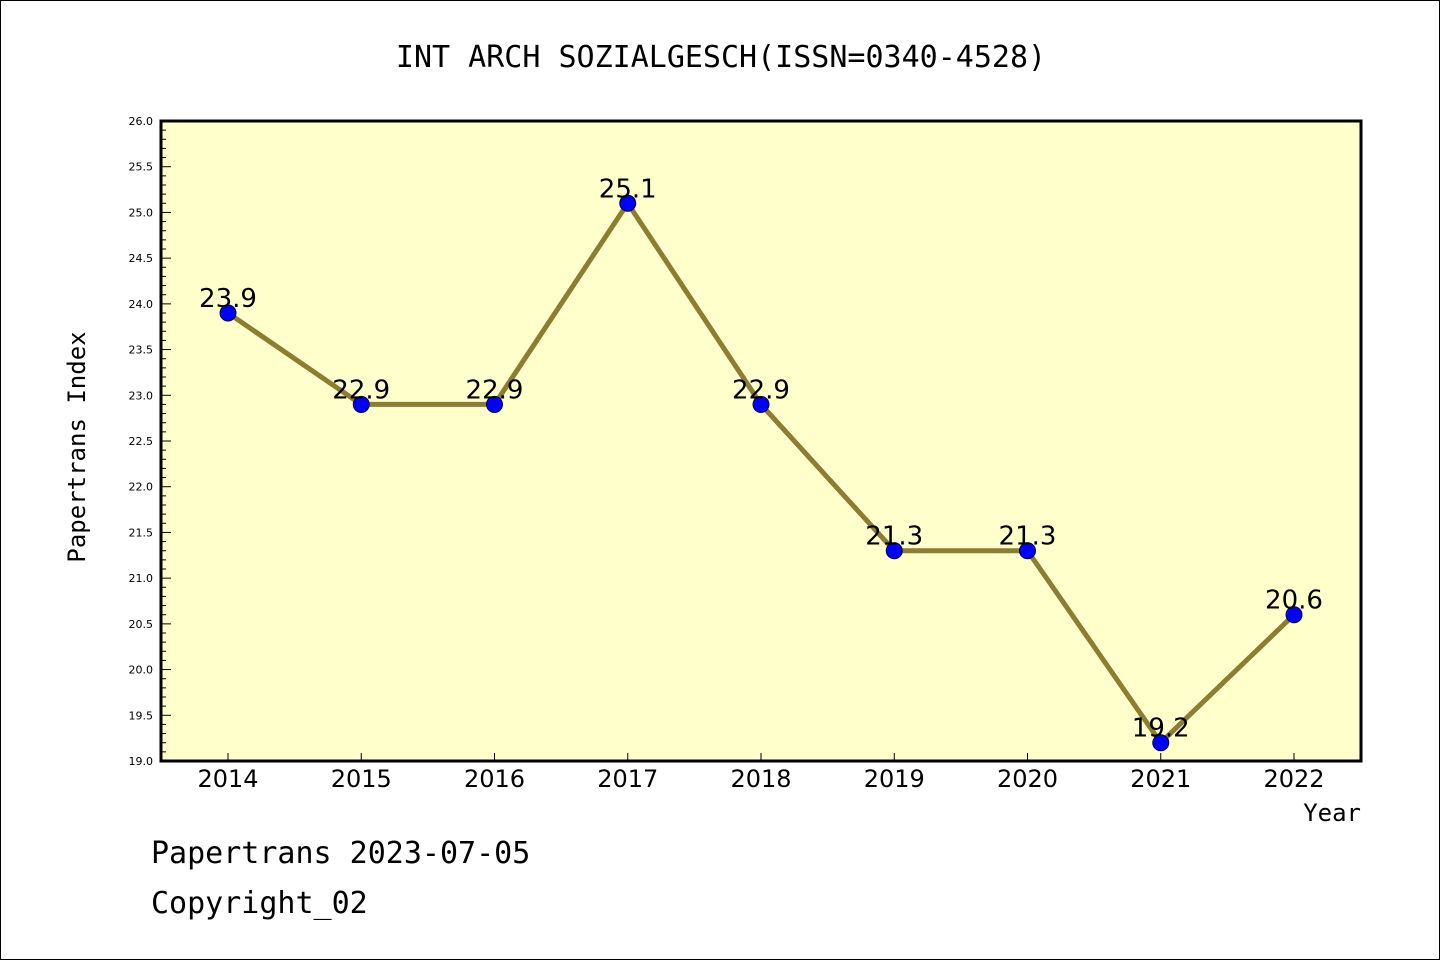 The image size is (1440, 960). What do you see at coordinates (894, 779) in the screenshot?
I see `x-tick-label: 2019` at bounding box center [894, 779].